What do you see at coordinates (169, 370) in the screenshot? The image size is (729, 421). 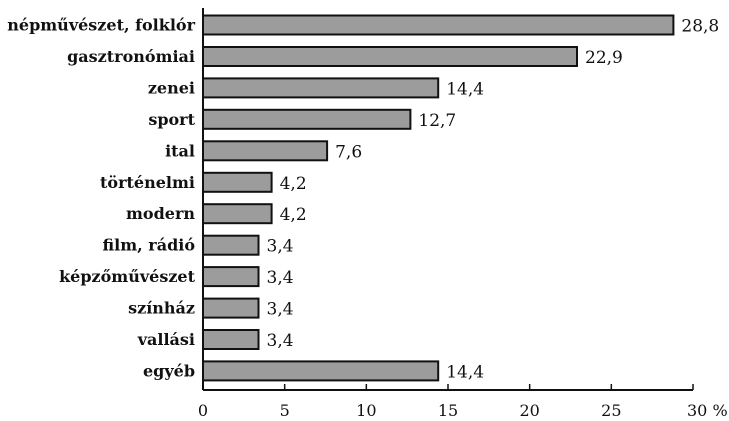 I see `category-label-11: egyéb` at bounding box center [169, 370].